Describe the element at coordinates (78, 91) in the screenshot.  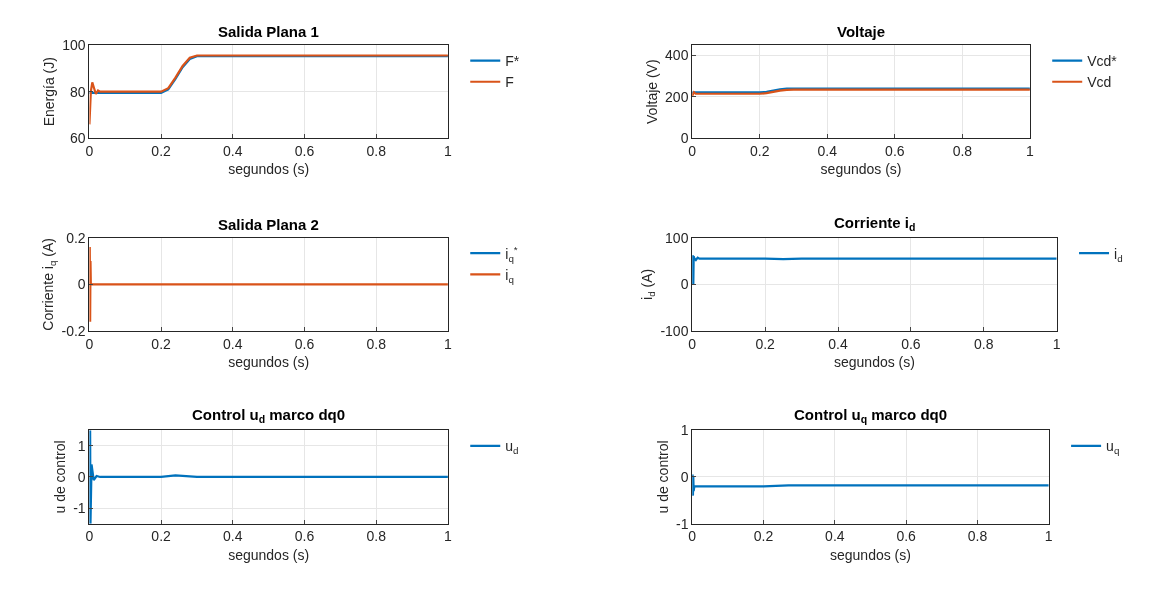
I see `y-tick-label: 80` at that location.